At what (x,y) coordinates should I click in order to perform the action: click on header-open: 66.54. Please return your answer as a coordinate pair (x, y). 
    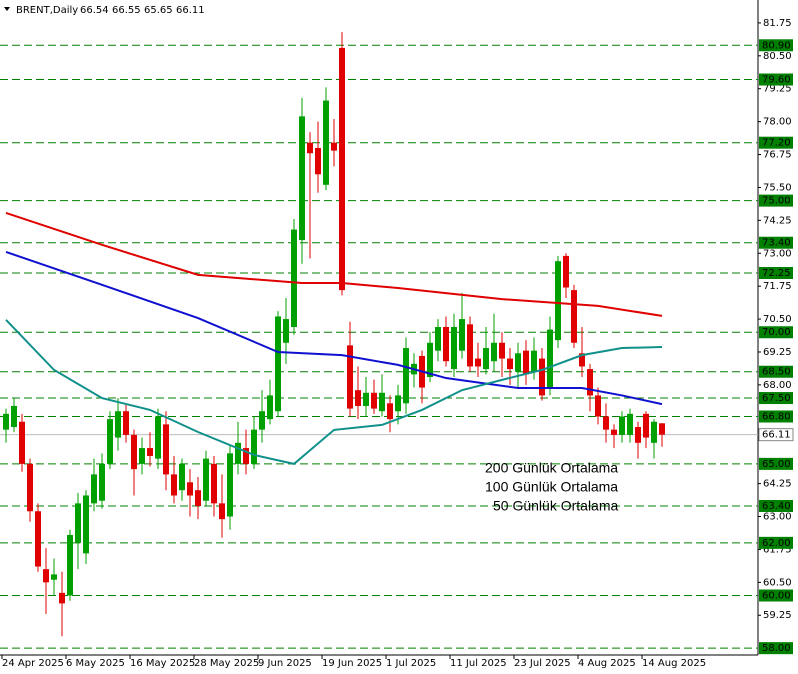
    Looking at the image, I should click on (94, 10).